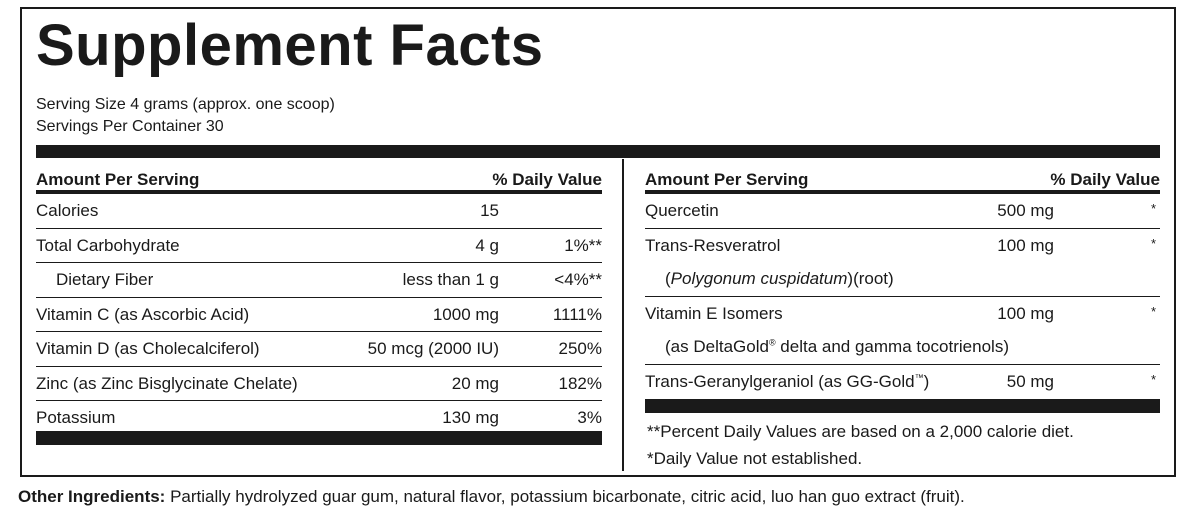  What do you see at coordinates (589, 417) in the screenshot?
I see `nutrient-dv: 3%` at bounding box center [589, 417].